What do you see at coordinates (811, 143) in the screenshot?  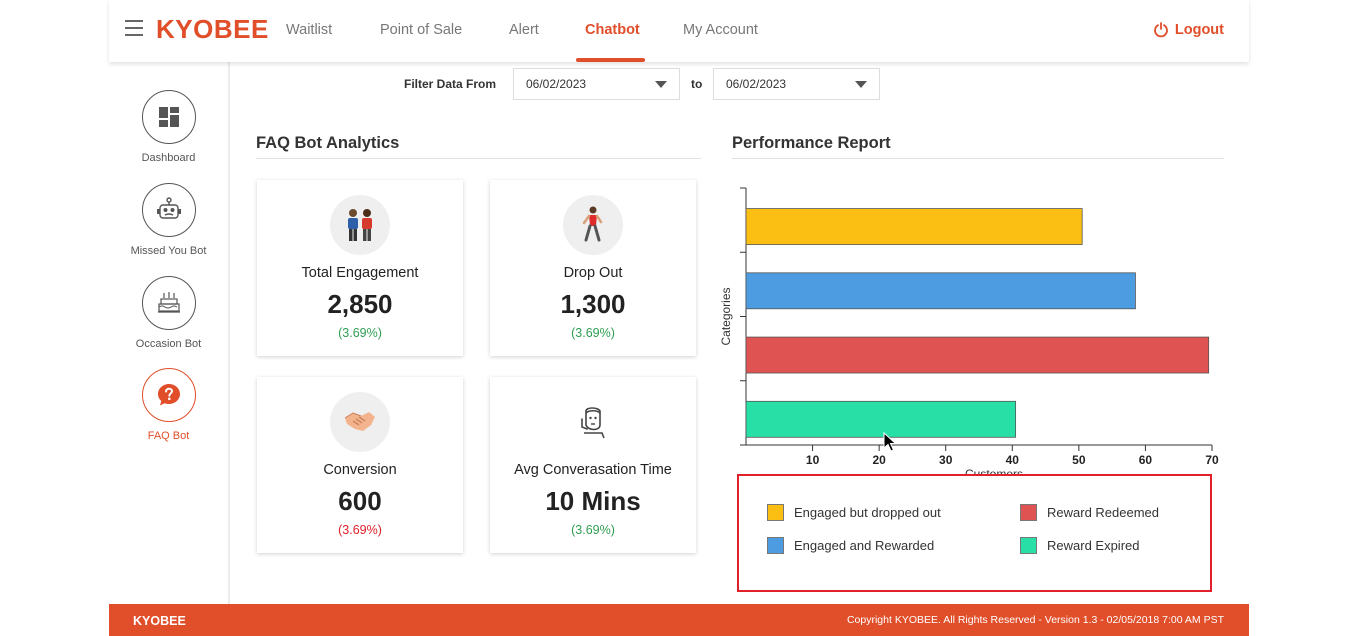 I see `performance-title: Performance Report` at bounding box center [811, 143].